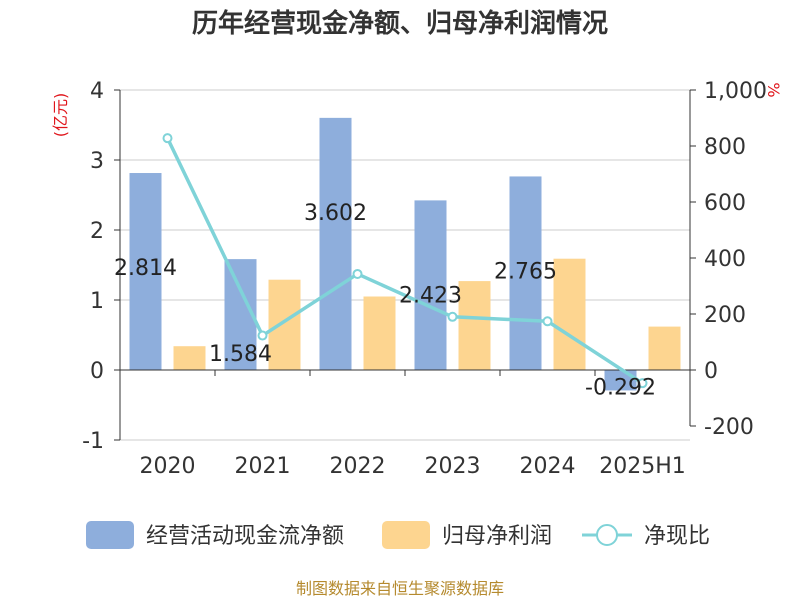 Image resolution: width=800 pixels, height=600 pixels. I want to click on left-tick-label: 3, so click(97, 161).